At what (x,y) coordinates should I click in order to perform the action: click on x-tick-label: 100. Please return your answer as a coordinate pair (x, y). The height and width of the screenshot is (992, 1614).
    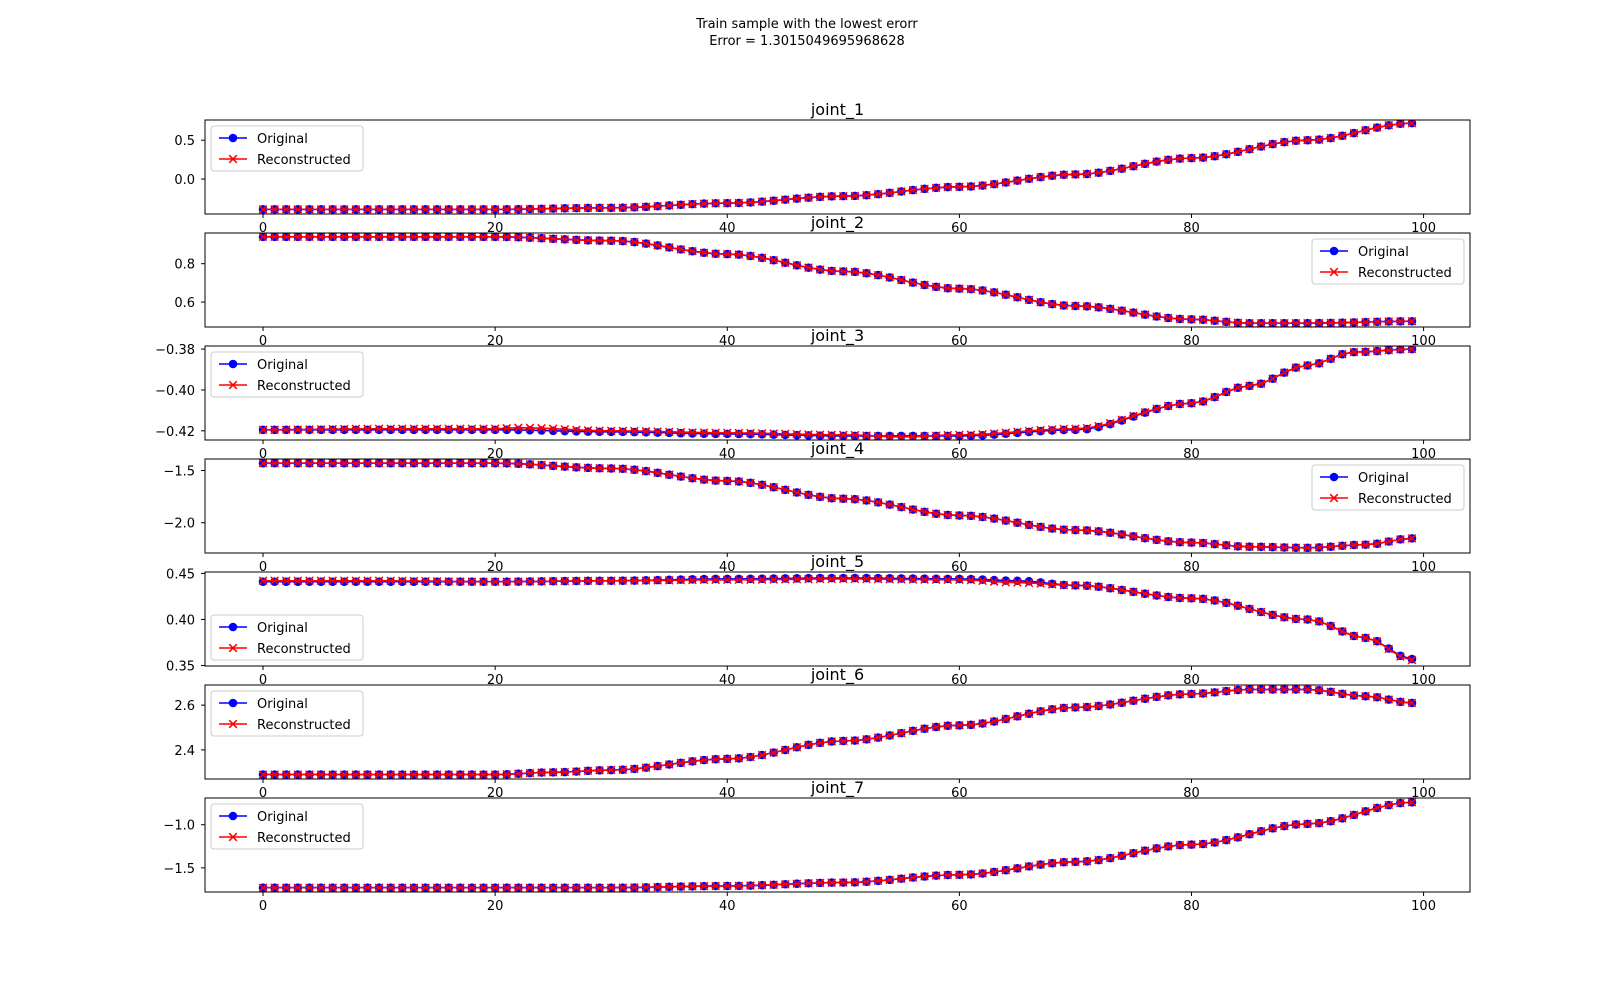
    Looking at the image, I should click on (1423, 793).